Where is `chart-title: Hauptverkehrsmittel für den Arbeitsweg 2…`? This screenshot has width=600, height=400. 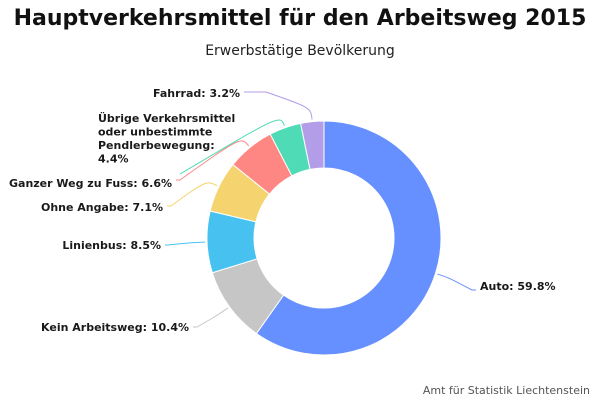
chart-title: Hauptverkehrsmittel für den Arbeitsweg 2… is located at coordinates (300, 18).